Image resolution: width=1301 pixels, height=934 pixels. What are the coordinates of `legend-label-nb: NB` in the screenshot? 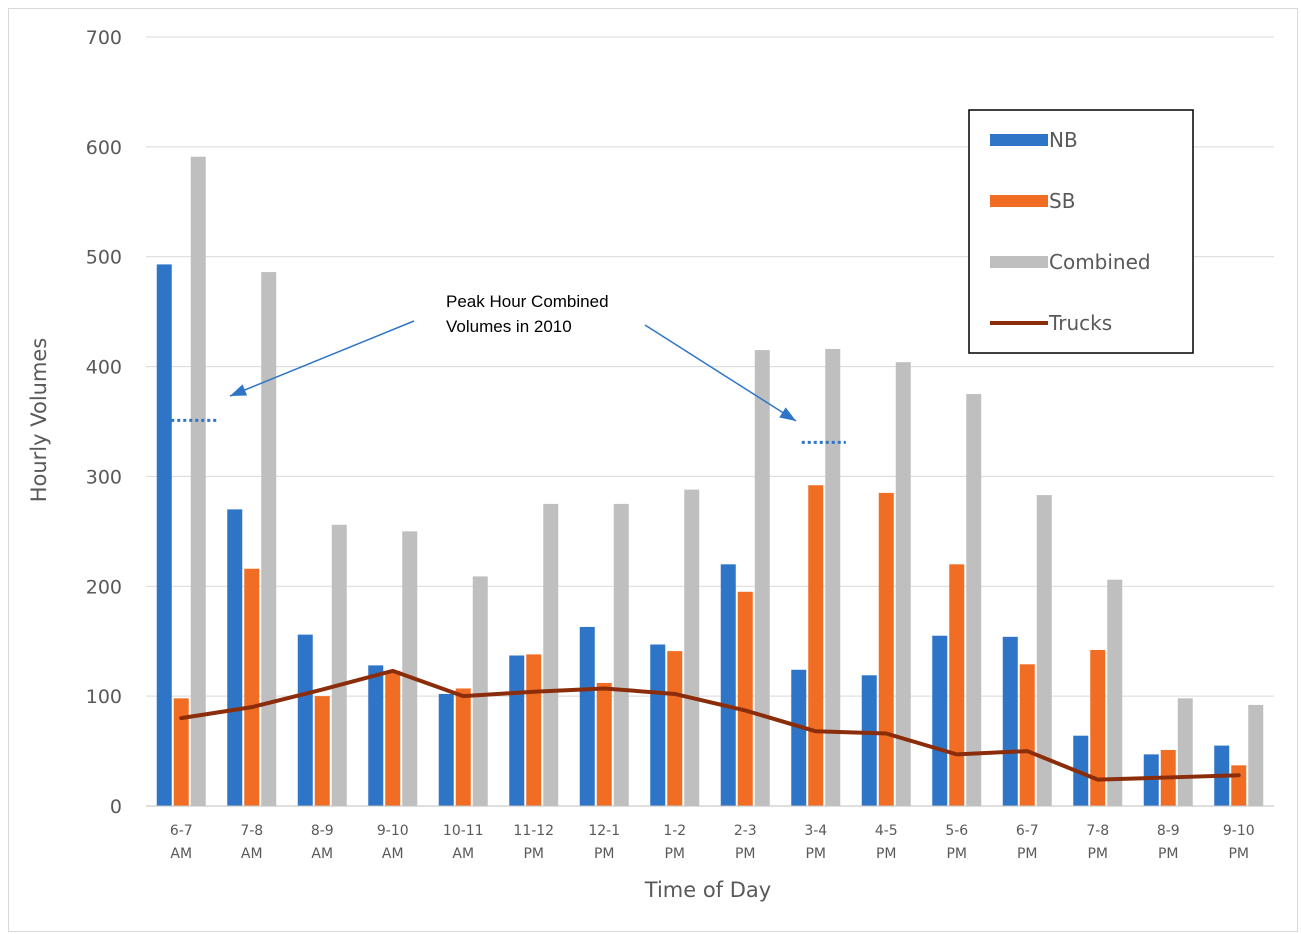 It's located at (1063, 140).